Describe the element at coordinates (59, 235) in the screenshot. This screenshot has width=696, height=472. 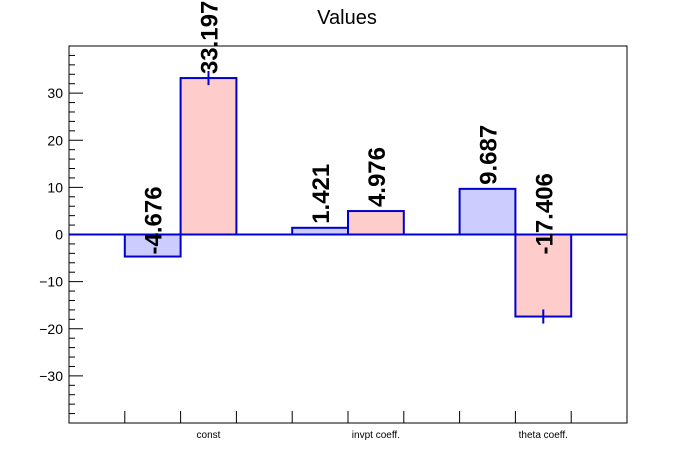
I see `y-tick-label: 0` at that location.